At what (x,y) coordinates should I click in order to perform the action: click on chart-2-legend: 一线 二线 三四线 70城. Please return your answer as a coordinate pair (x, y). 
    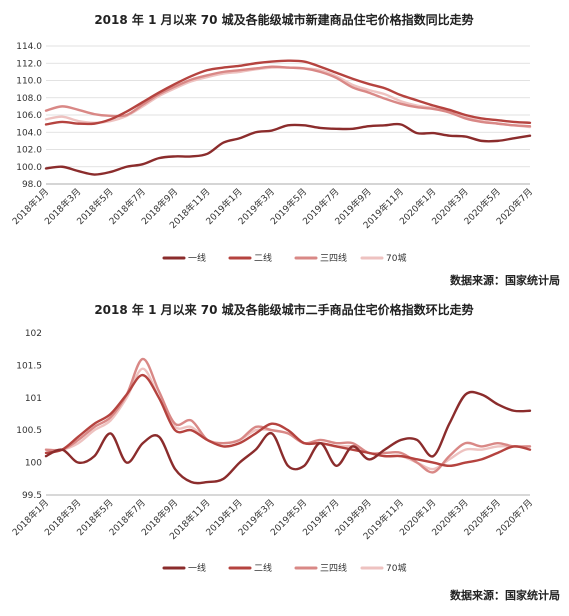
    Looking at the image, I should click on (284, 568).